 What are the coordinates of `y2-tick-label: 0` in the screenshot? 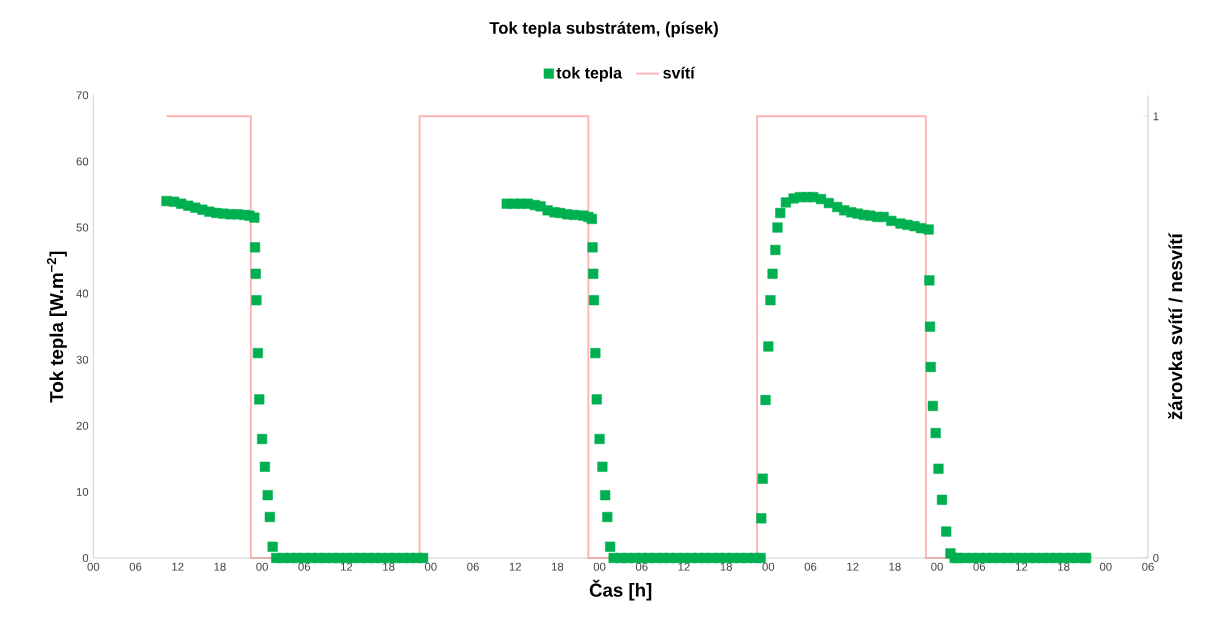 It's located at (1156, 557).